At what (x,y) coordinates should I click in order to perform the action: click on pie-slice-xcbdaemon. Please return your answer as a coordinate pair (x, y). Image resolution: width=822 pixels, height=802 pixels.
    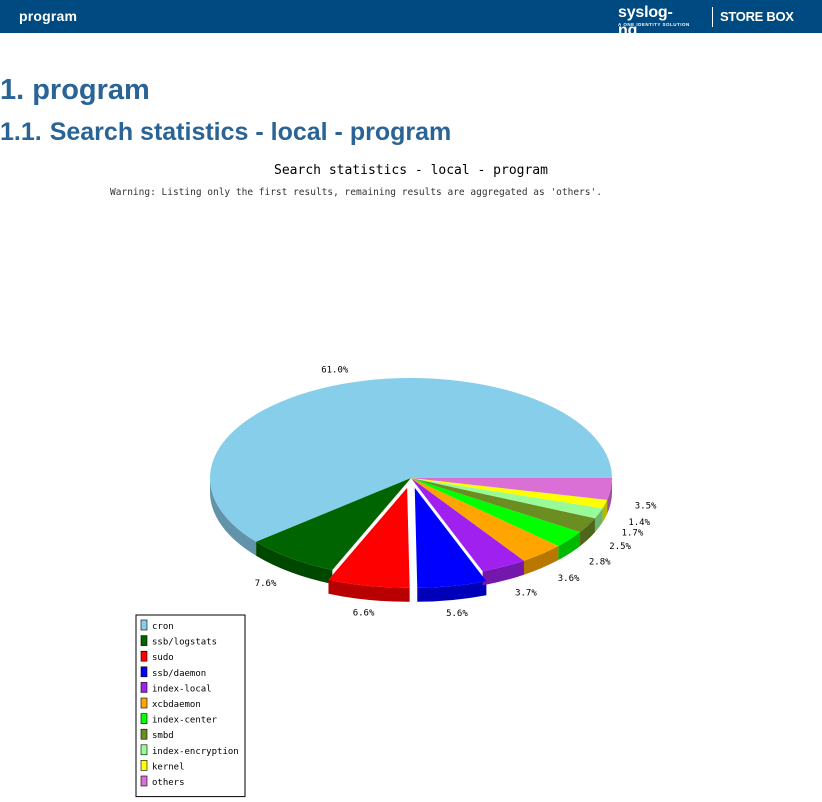
    Looking at the image, I should click on (485, 519).